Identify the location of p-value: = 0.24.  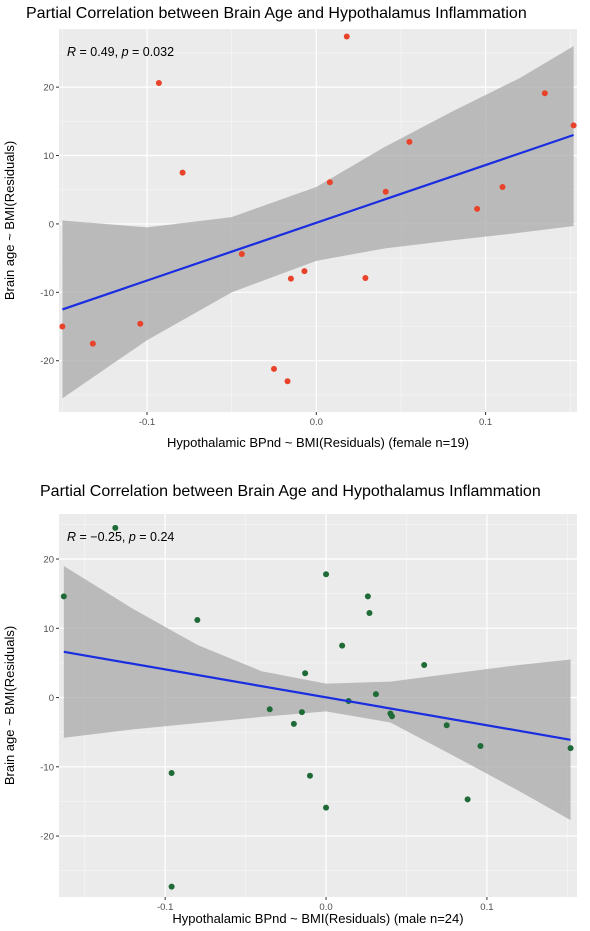
(155, 537).